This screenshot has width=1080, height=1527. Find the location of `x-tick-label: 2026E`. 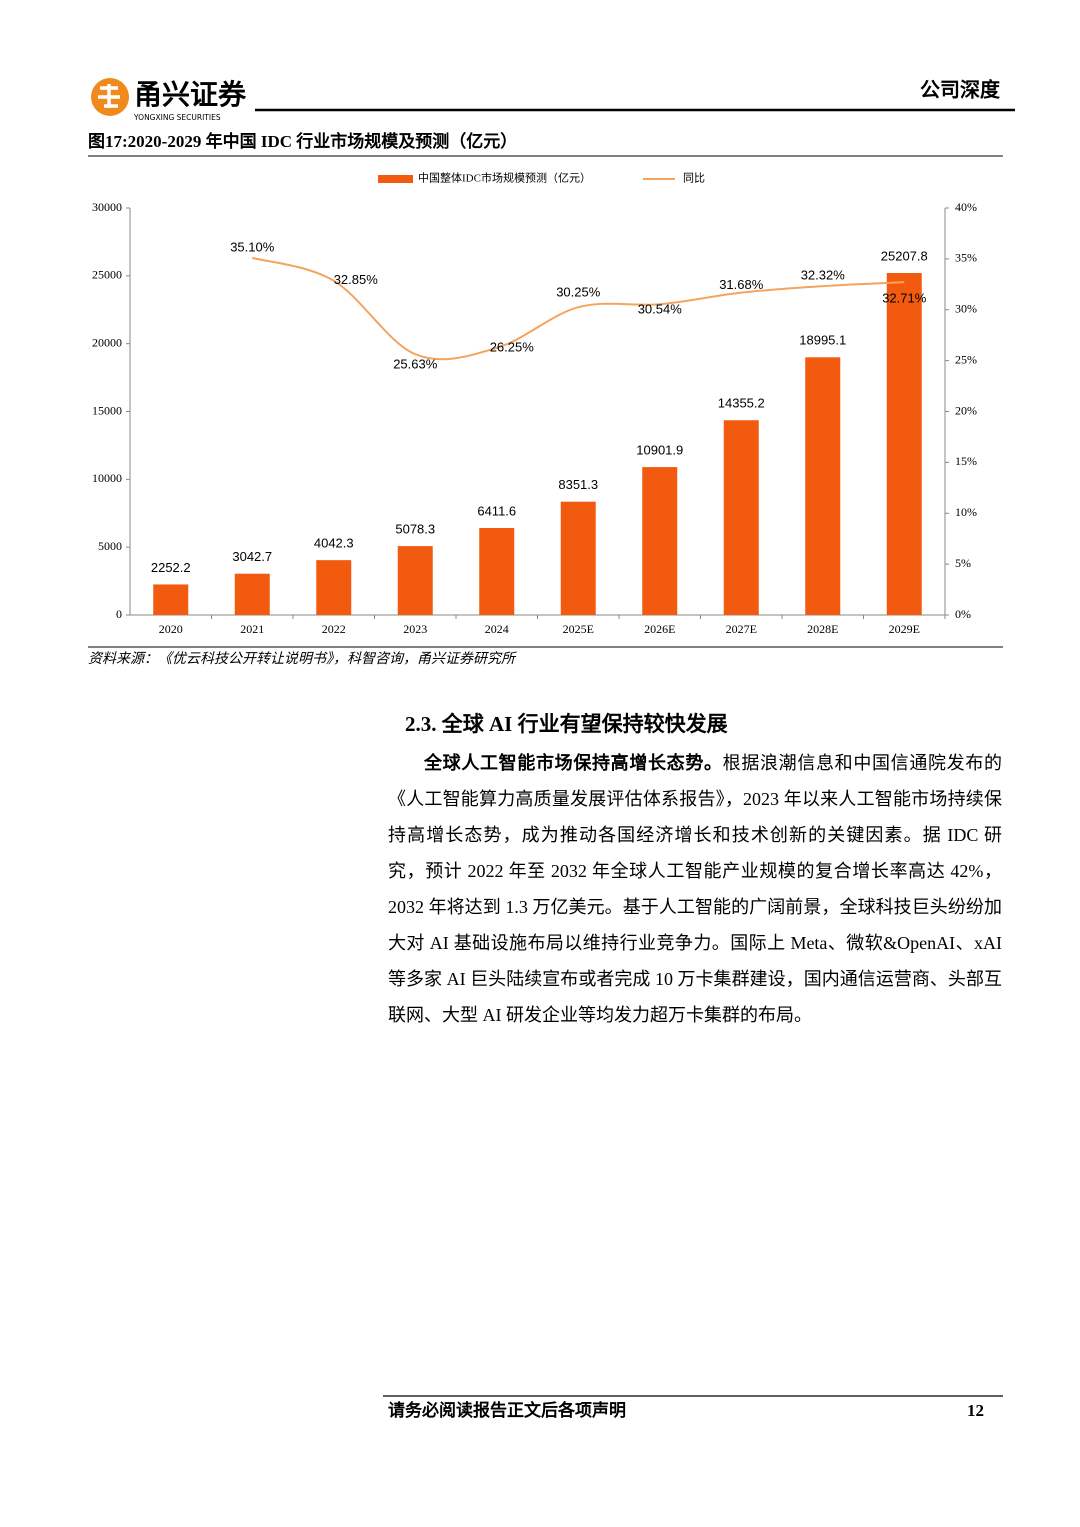

x-tick-label: 2026E is located at coordinates (659, 629).